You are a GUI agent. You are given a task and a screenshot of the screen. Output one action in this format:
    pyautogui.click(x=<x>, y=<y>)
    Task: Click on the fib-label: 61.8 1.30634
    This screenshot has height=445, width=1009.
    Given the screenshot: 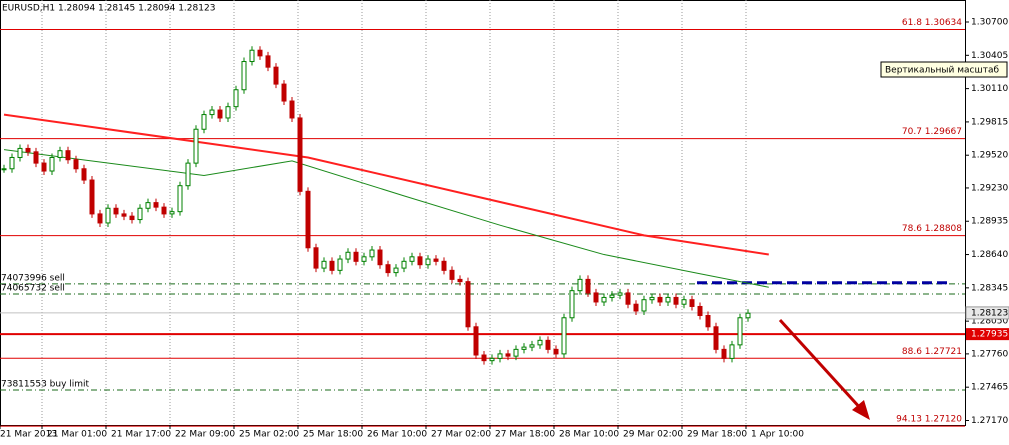 What is the action you would take?
    pyautogui.click(x=932, y=23)
    